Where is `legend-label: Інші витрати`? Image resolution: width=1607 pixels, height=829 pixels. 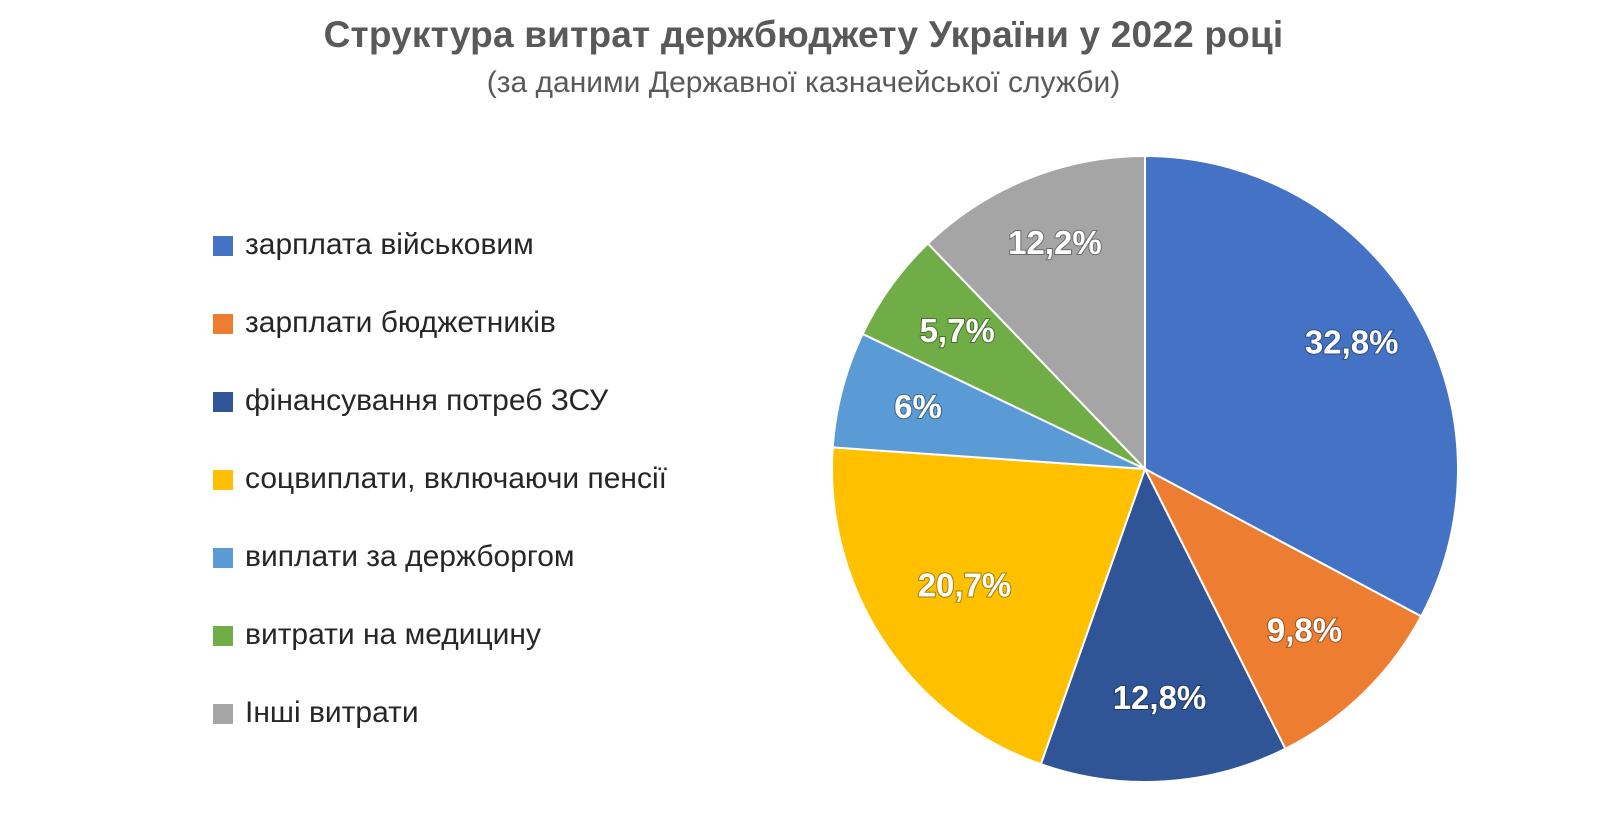
legend-label: Інші витрати is located at coordinates (332, 712).